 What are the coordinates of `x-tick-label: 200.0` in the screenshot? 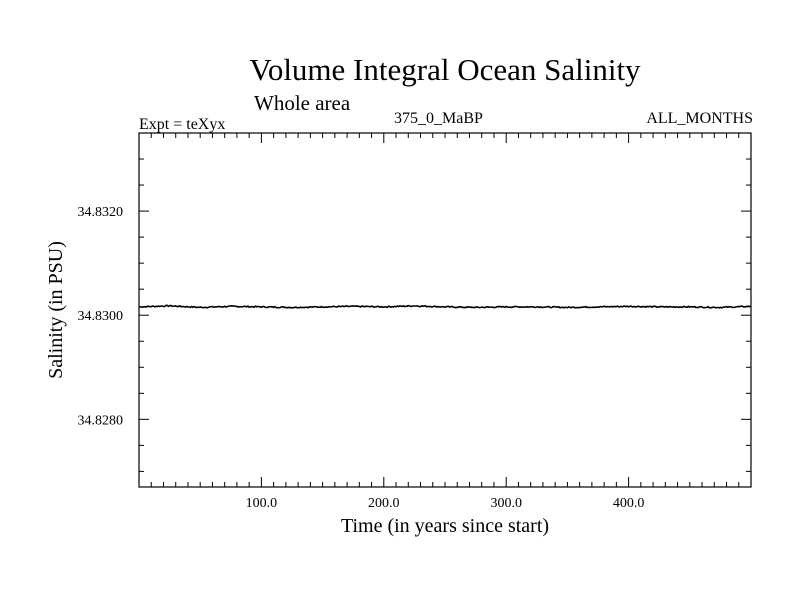 It's located at (384, 503).